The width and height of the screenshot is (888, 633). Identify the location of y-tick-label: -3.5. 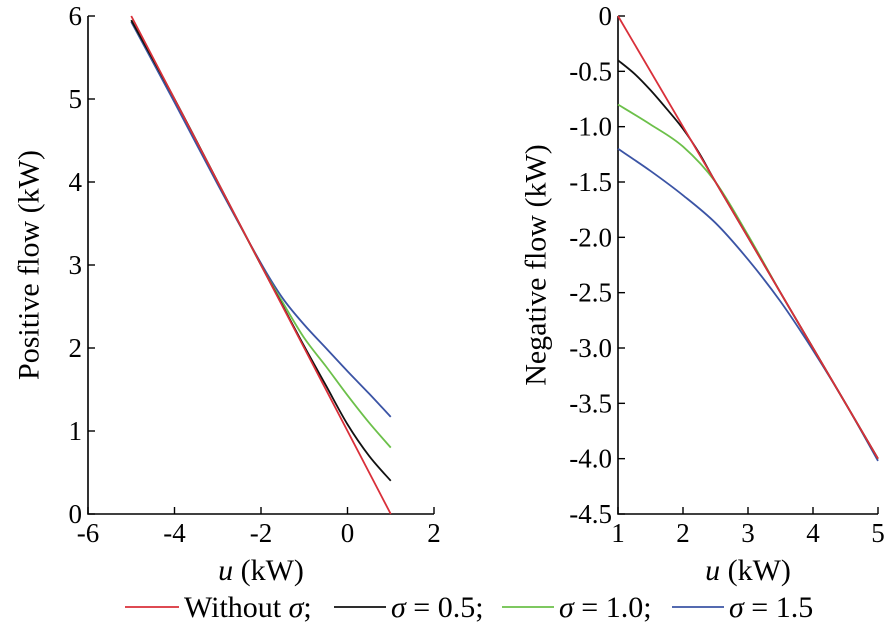
(590, 403).